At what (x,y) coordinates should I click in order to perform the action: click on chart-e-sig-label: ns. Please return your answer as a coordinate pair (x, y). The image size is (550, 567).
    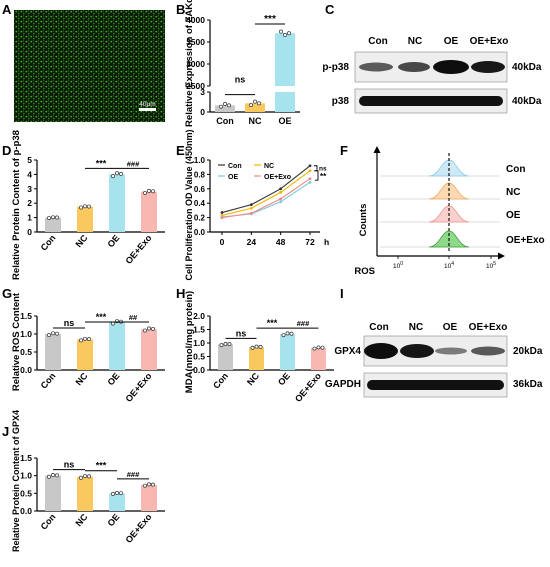
    Looking at the image, I should click on (323, 169).